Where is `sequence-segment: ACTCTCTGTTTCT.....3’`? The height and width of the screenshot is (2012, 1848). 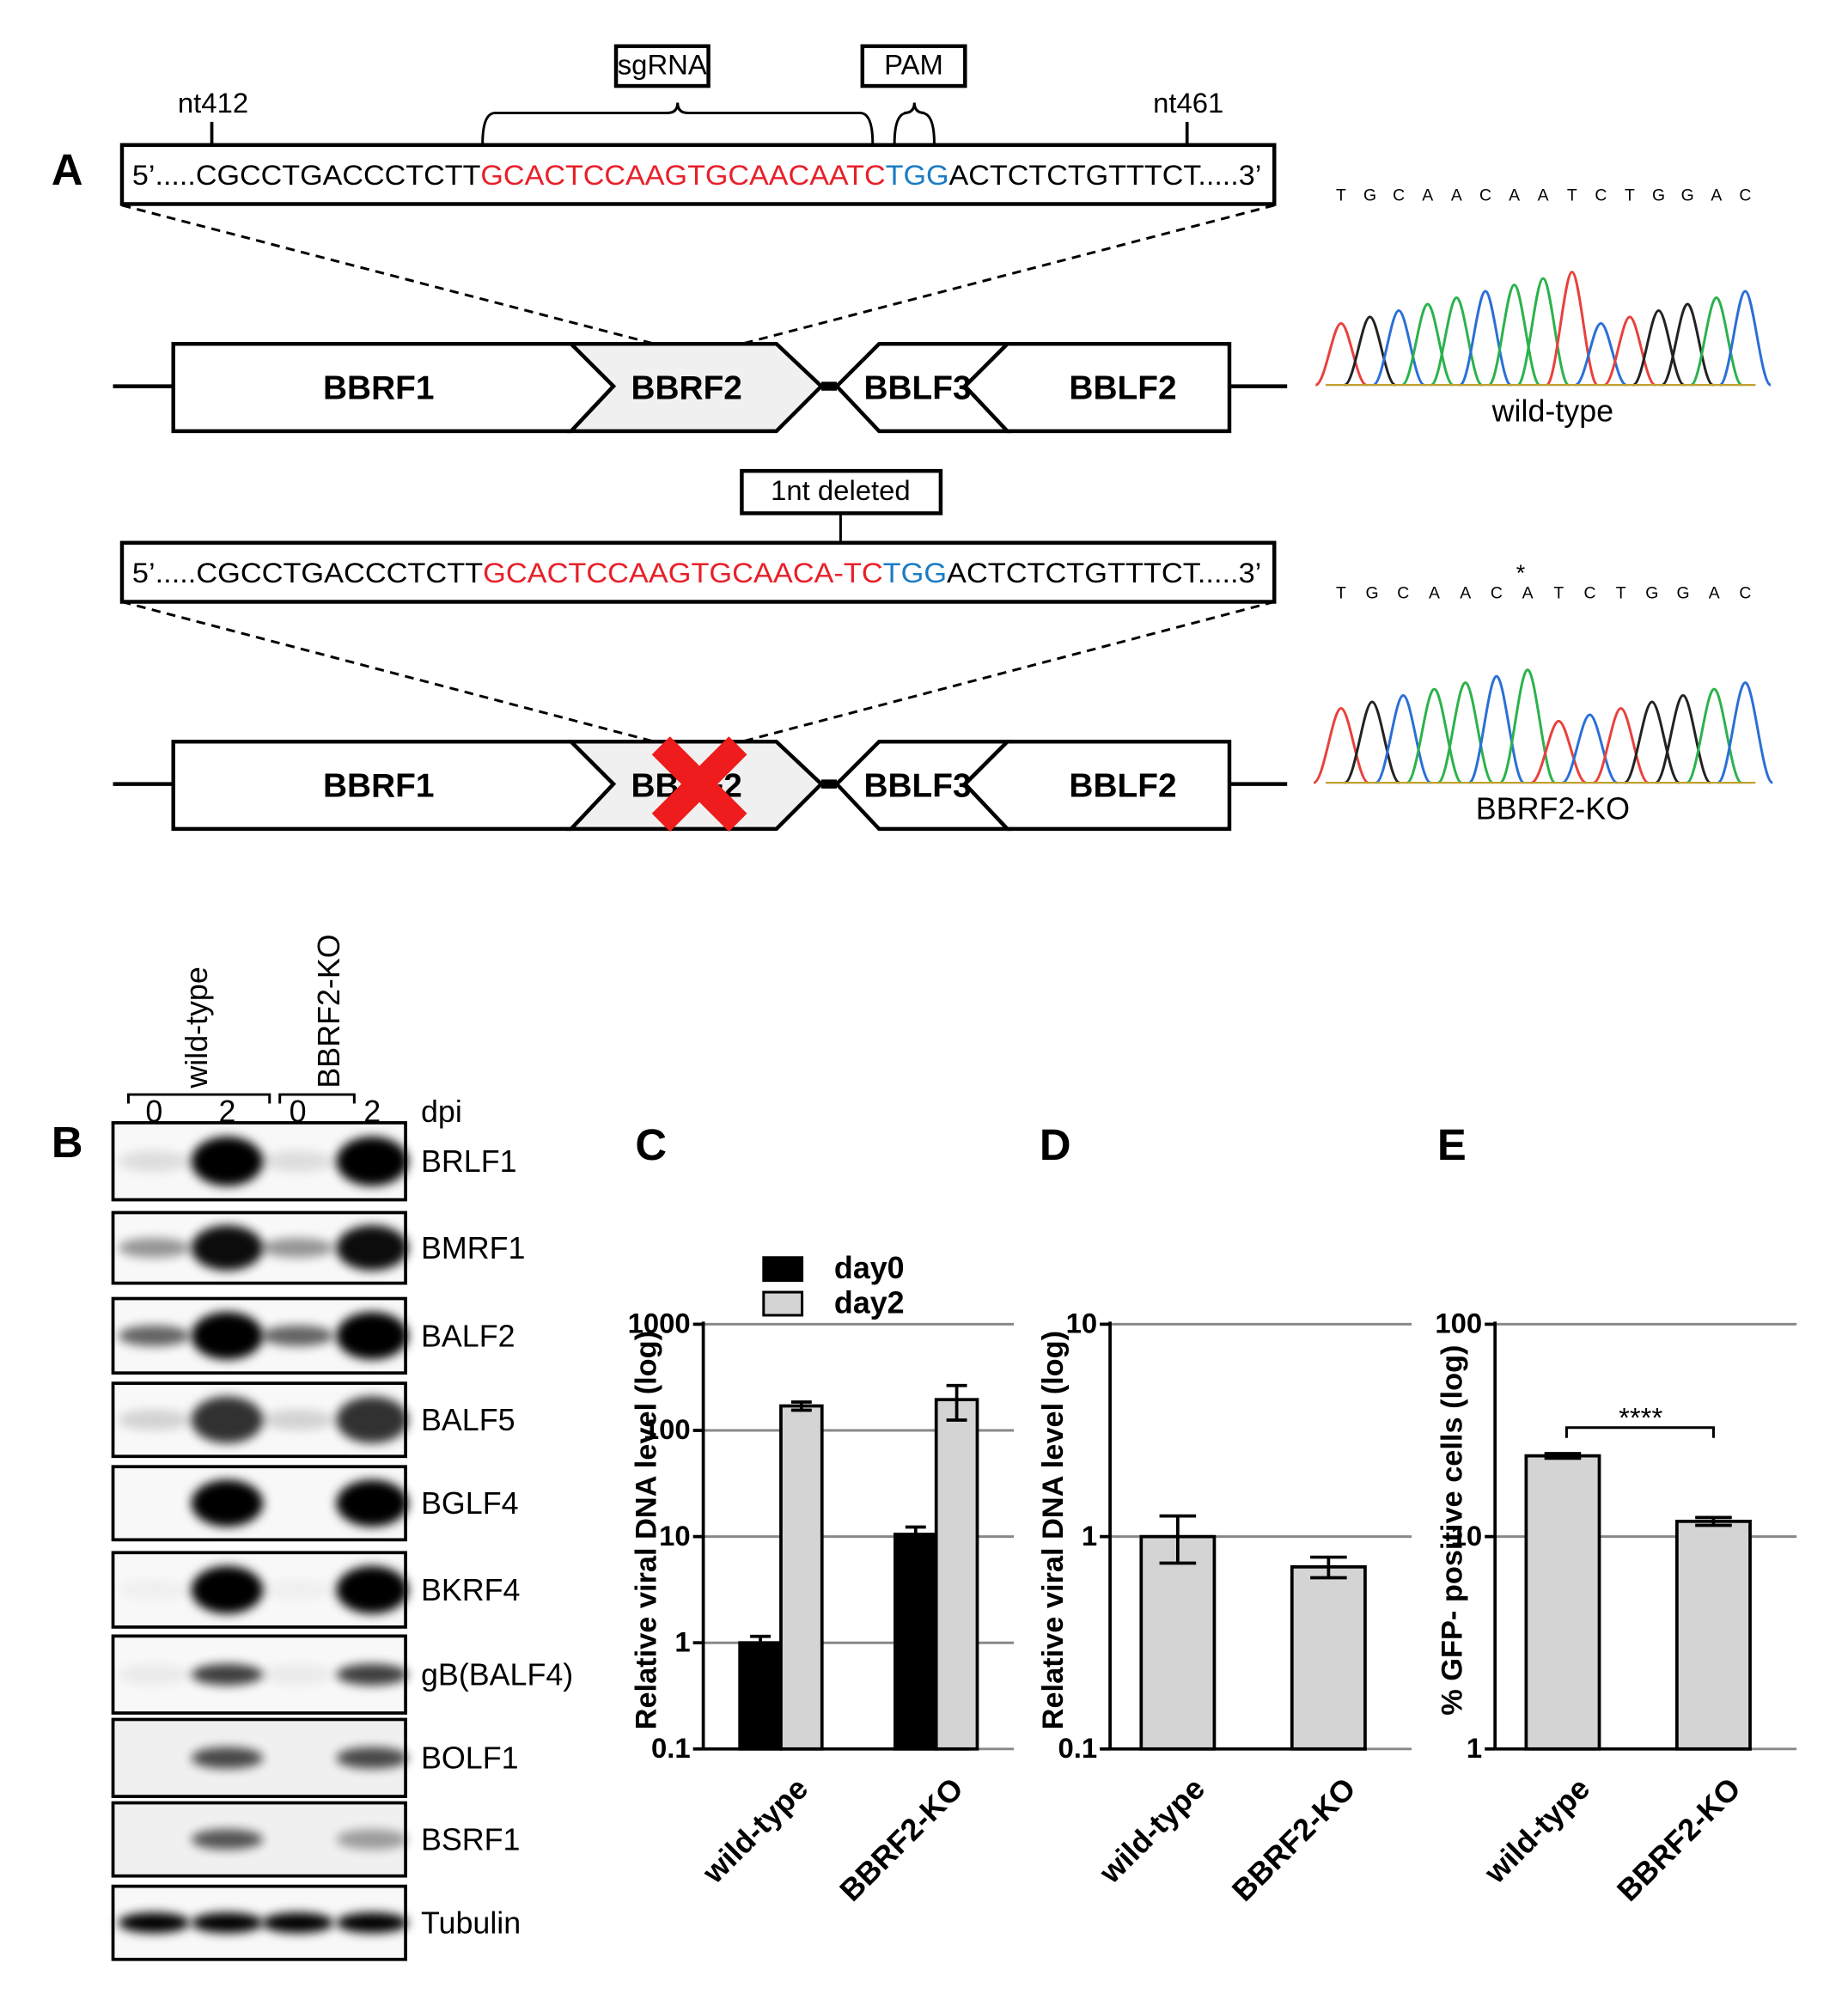 sequence-segment: ACTCTCTGTTTCT.....3’ is located at coordinates (1104, 572).